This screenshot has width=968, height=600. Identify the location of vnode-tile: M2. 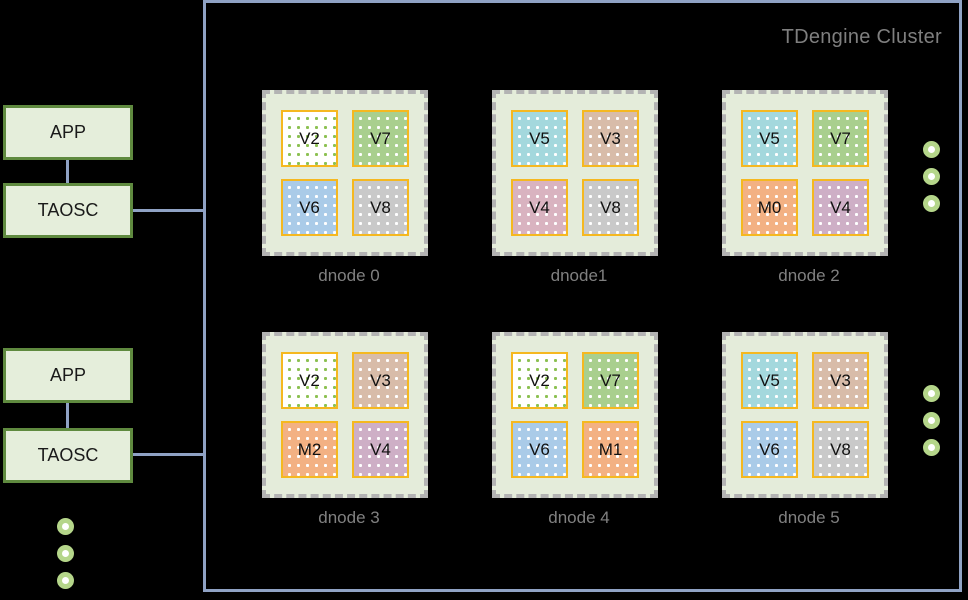
(309, 449).